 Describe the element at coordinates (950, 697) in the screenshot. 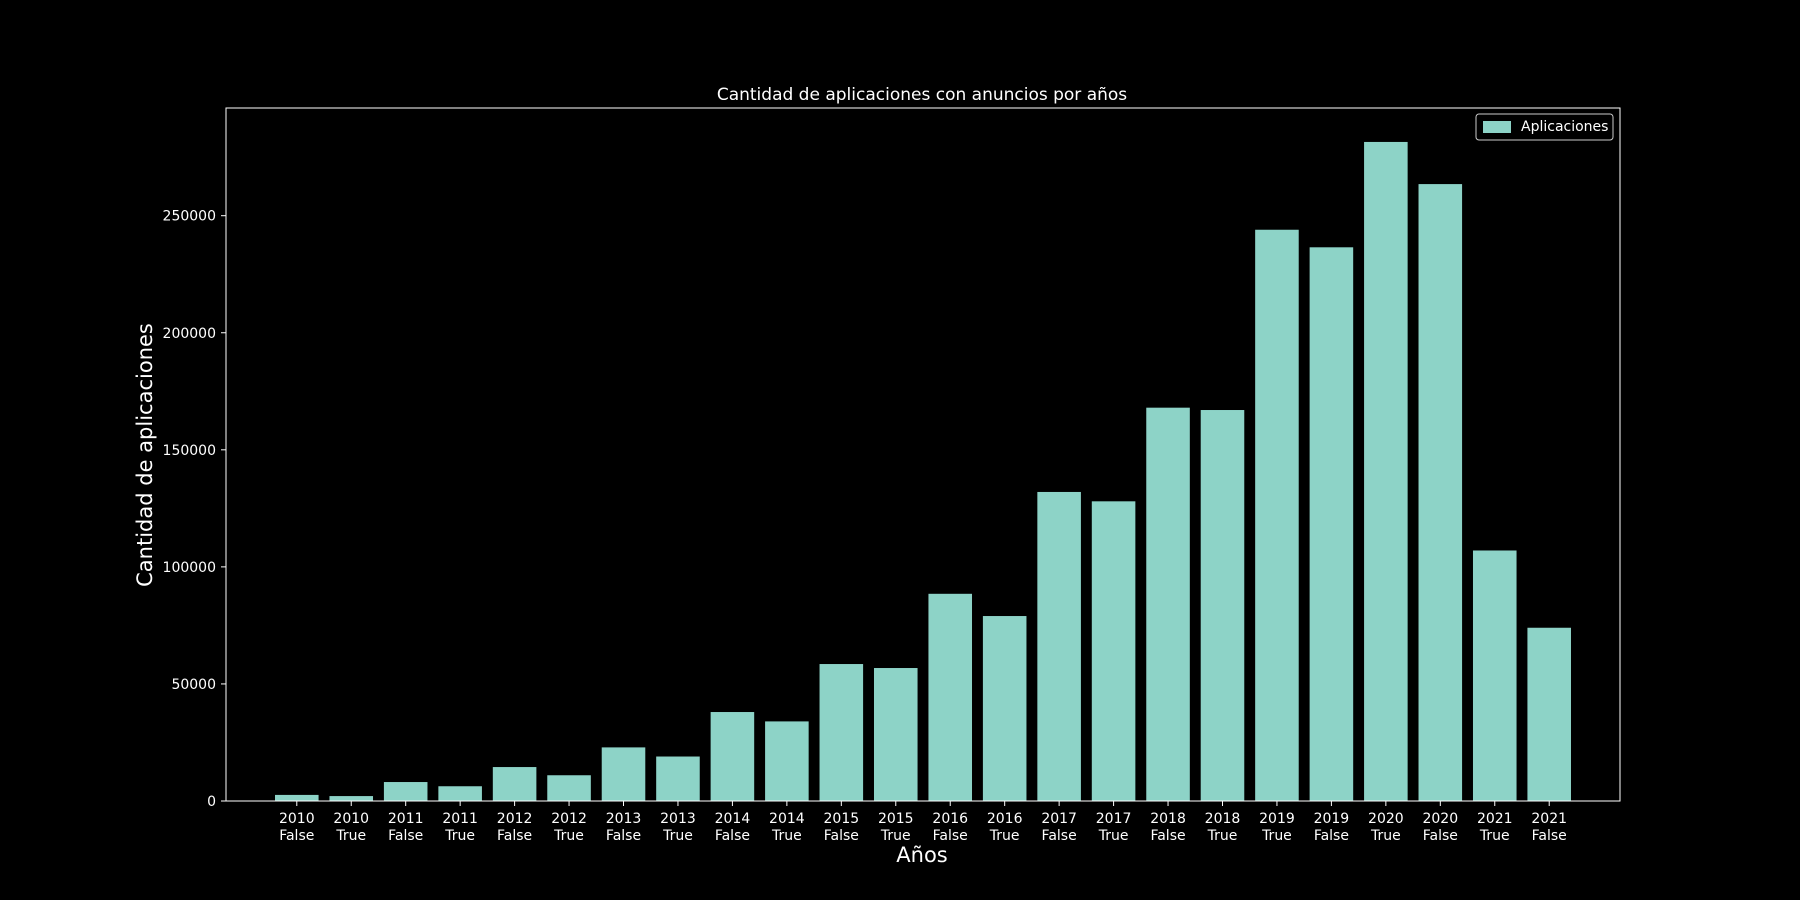

I see `bar-2016-false` at that location.